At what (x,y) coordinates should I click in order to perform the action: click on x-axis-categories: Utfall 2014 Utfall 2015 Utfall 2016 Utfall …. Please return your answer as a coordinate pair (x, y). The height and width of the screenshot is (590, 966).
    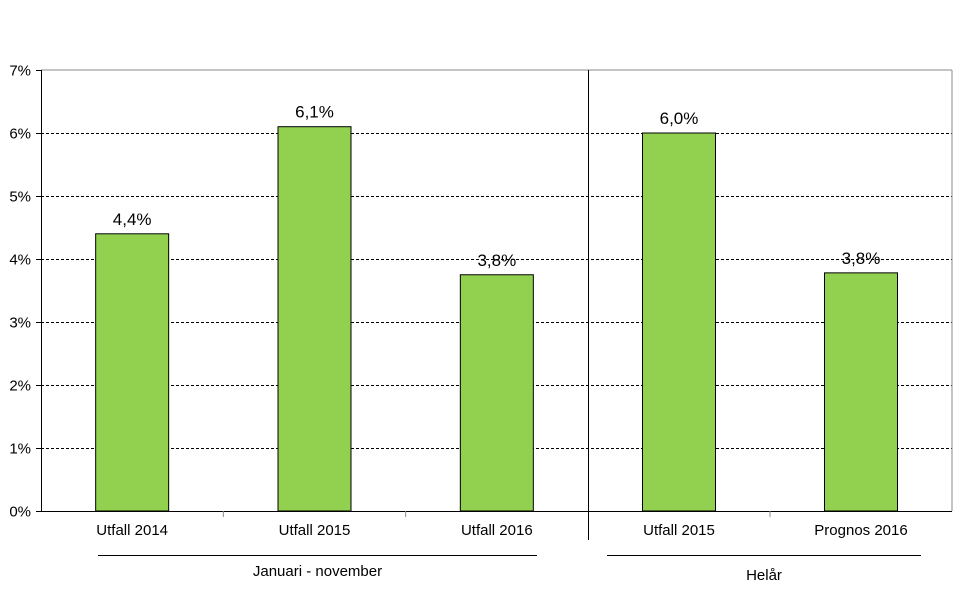
    Looking at the image, I should click on (501, 530).